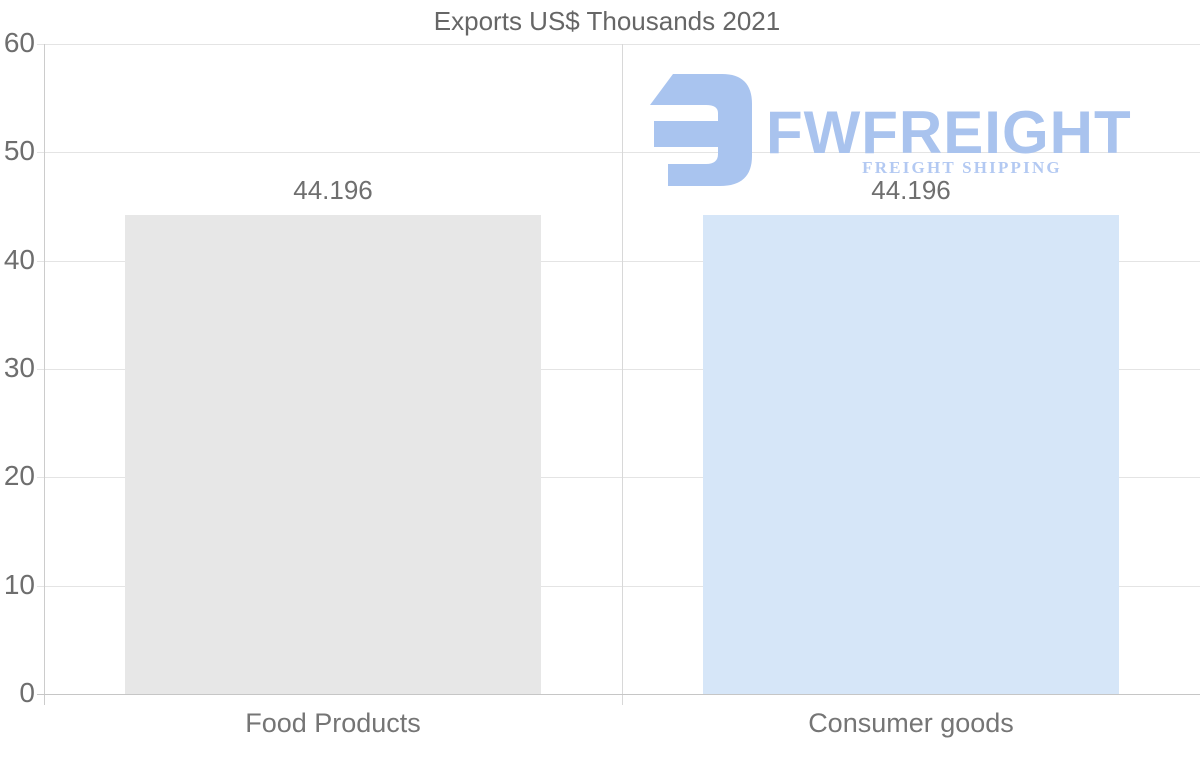 The image size is (1200, 763). I want to click on watermark-brand-text: FWFREIGHT, so click(949, 132).